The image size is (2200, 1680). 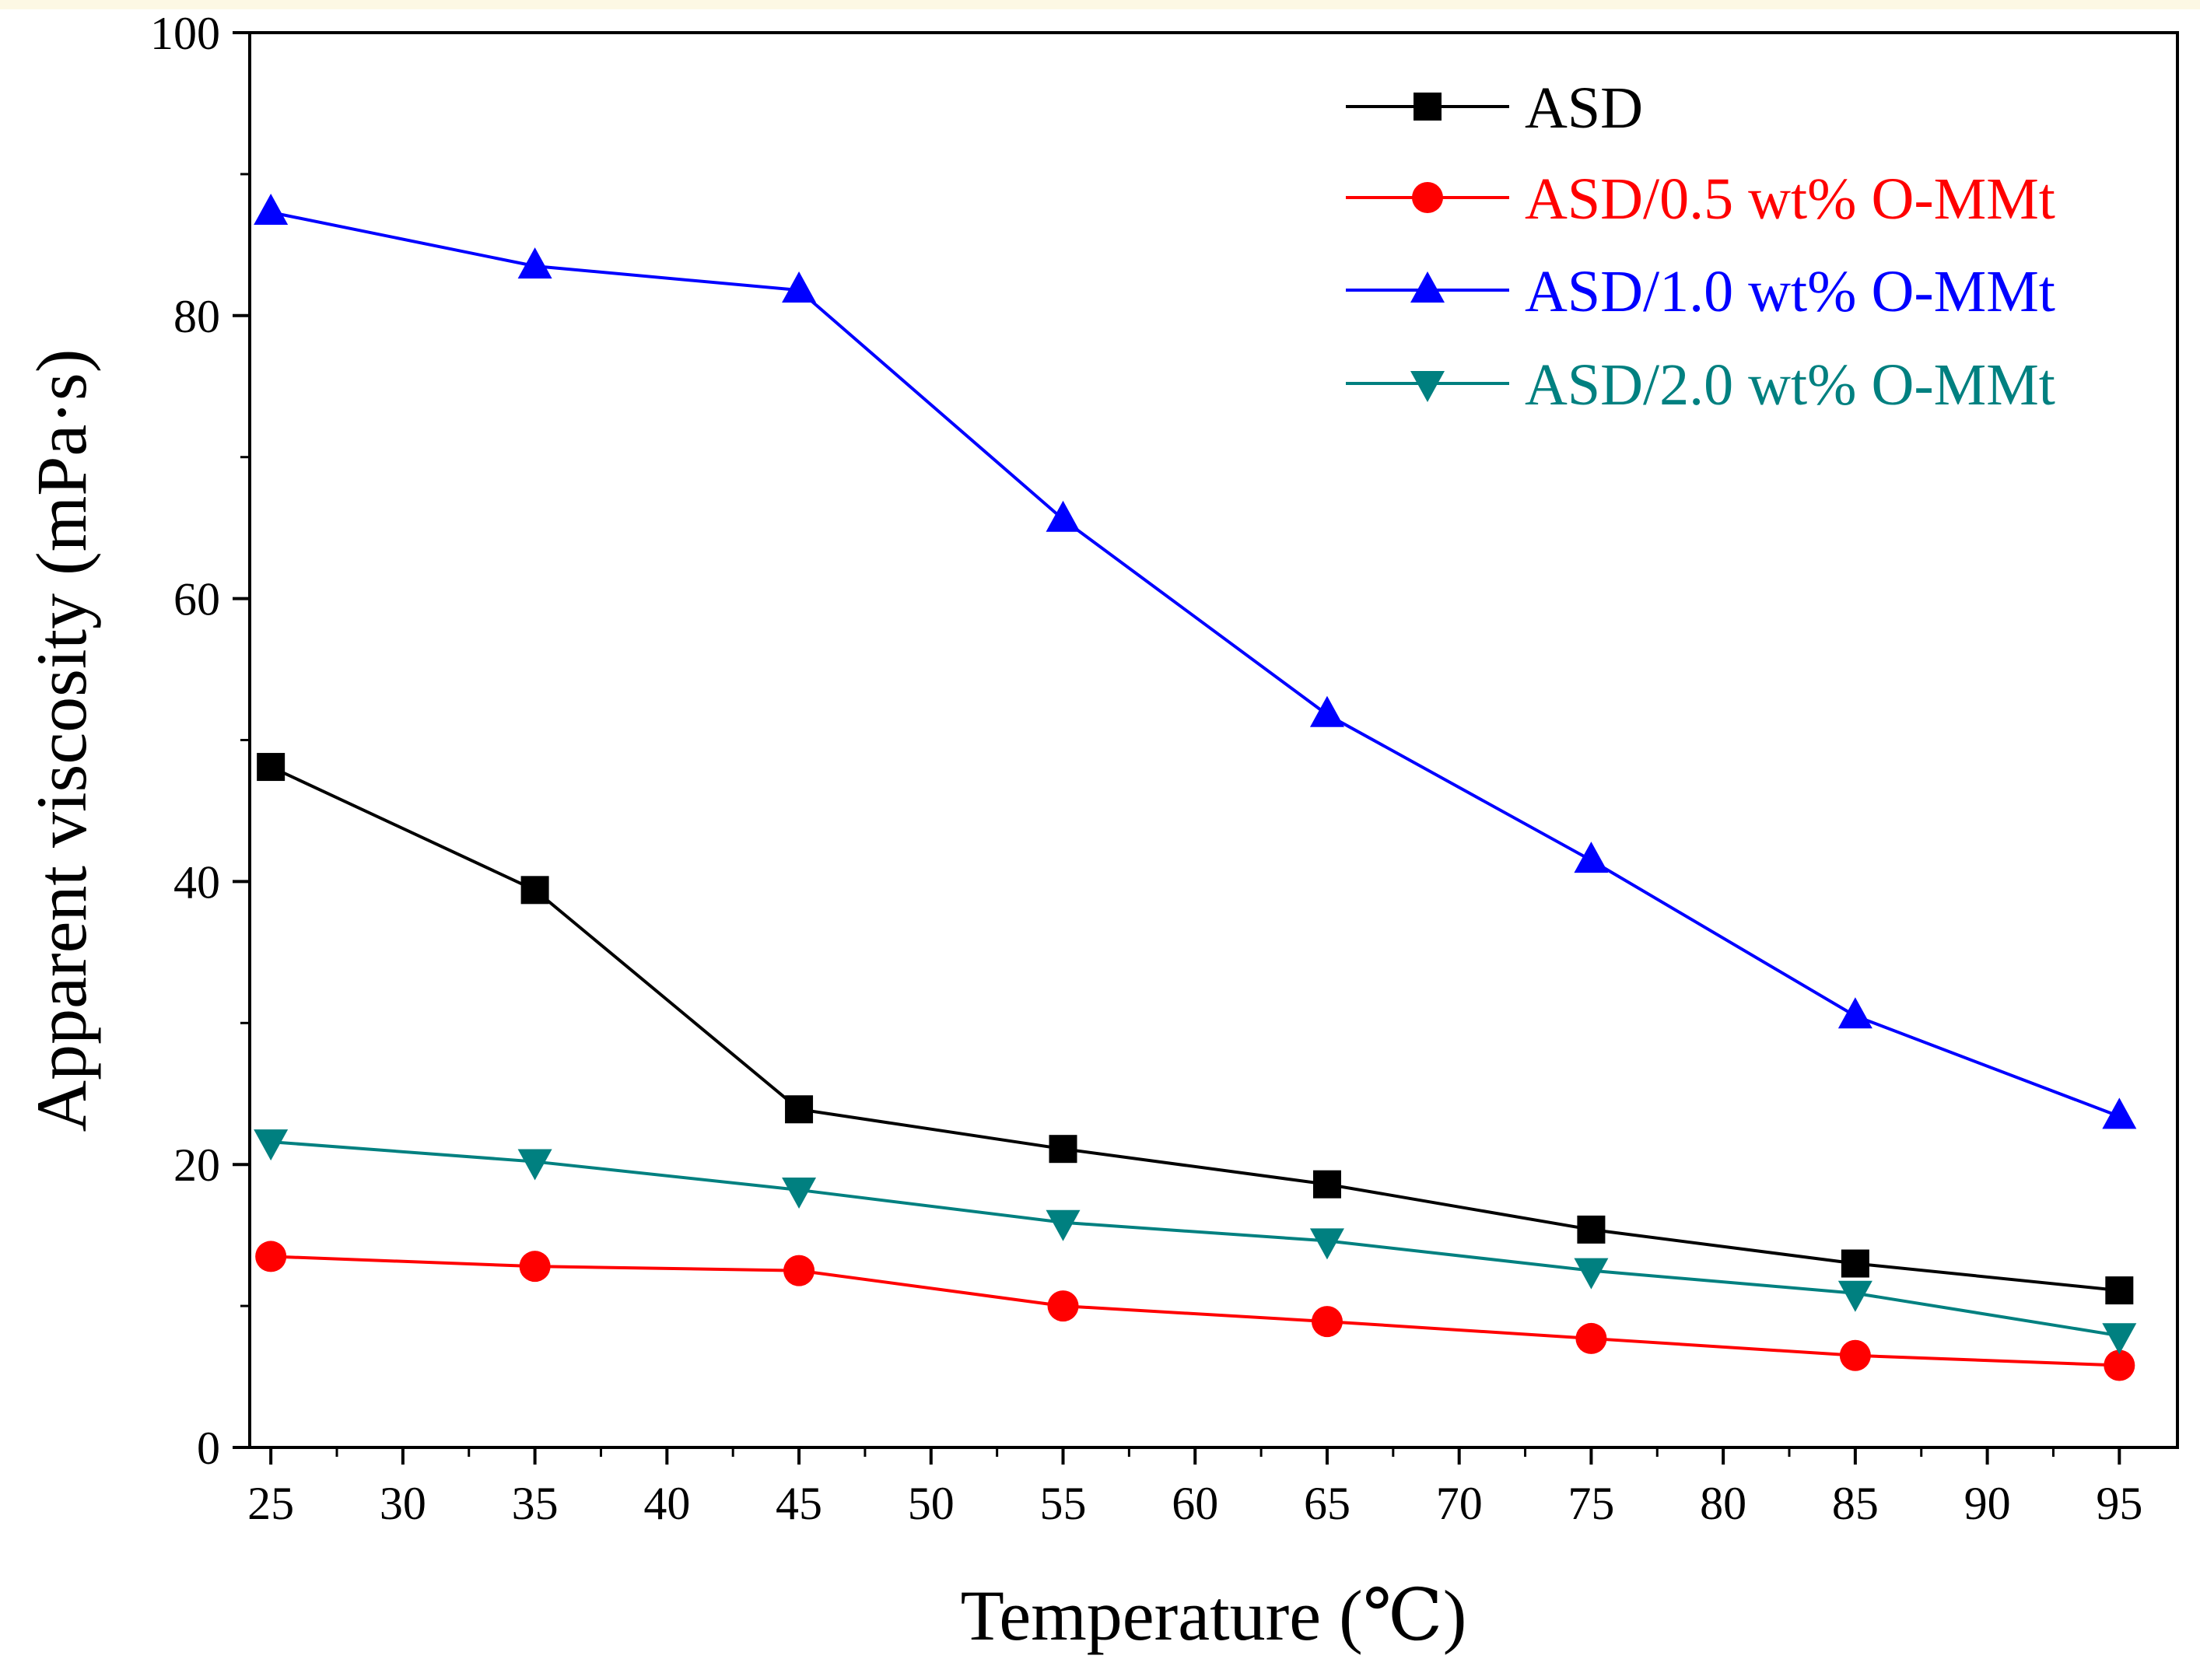 What do you see at coordinates (1427, 287) in the screenshot?
I see `legend-item-3-marker` at bounding box center [1427, 287].